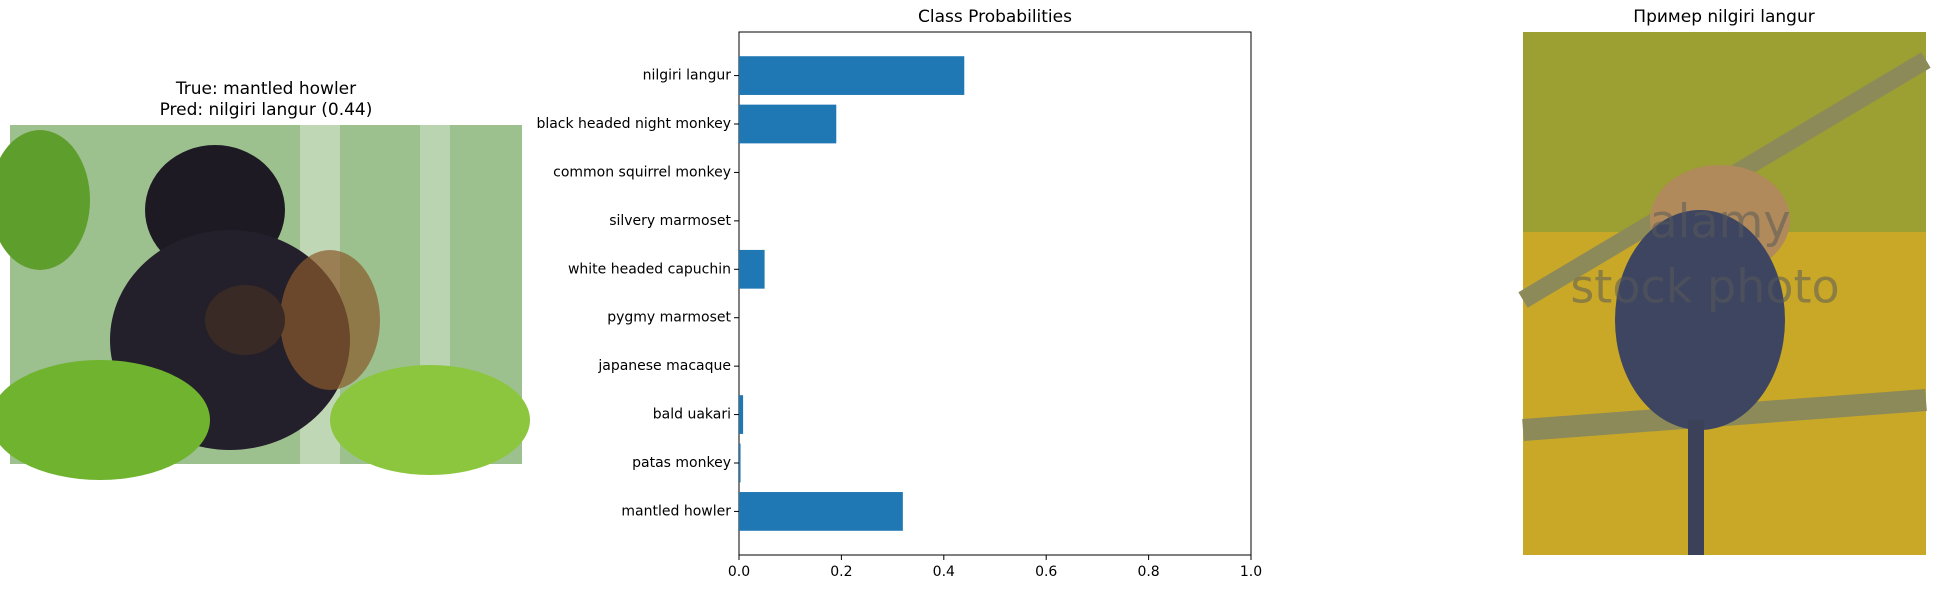 The image size is (1934, 590). What do you see at coordinates (841, 572) in the screenshot?
I see `x-tick-label: 0.2` at bounding box center [841, 572].